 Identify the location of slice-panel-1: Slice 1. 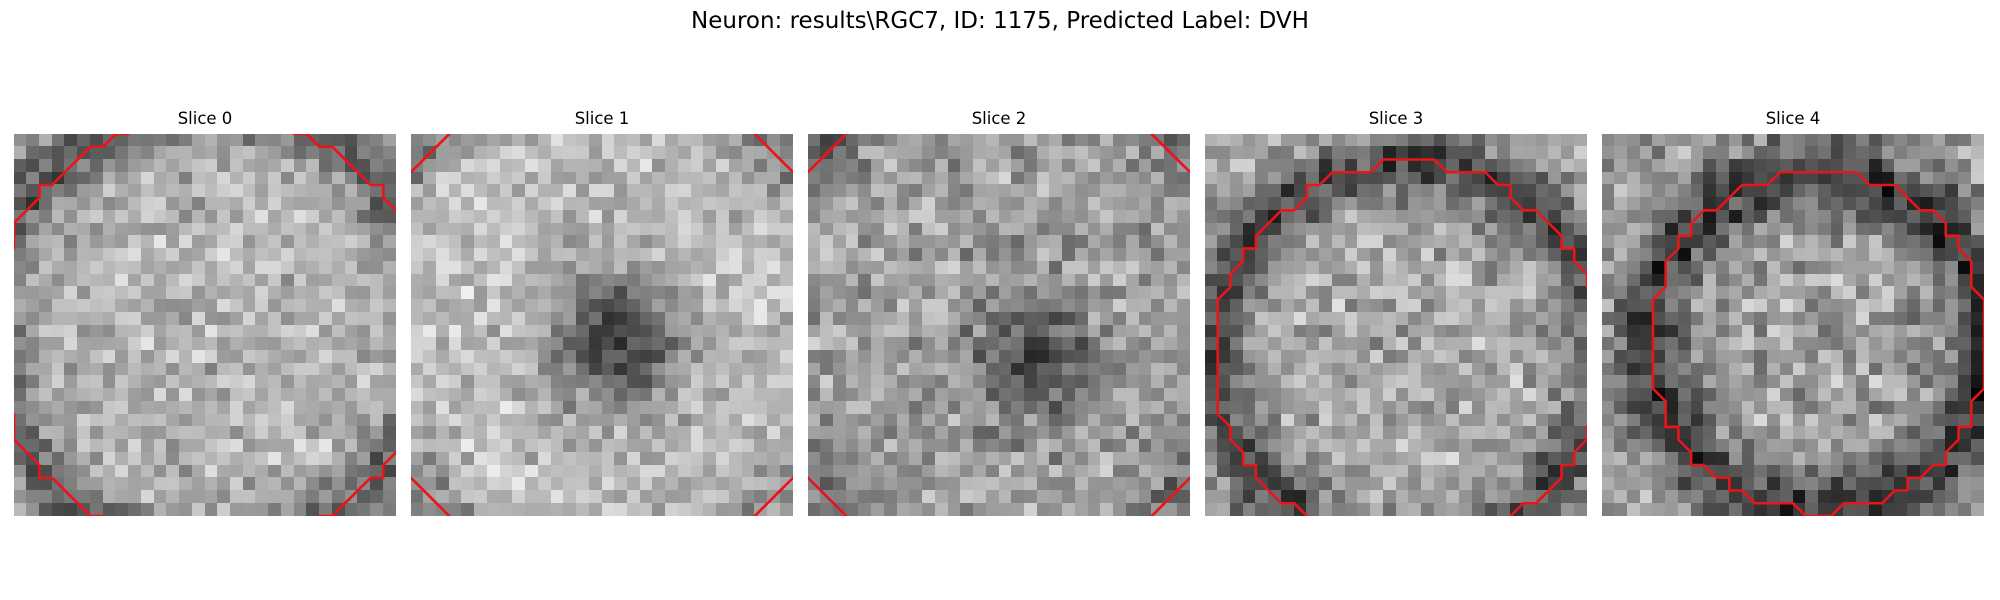
(602, 312).